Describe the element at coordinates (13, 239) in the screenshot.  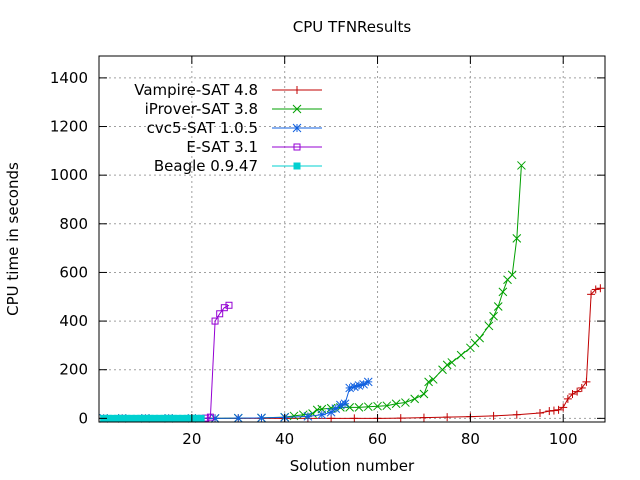
I see `y-axis-label: CPU time in seconds` at that location.